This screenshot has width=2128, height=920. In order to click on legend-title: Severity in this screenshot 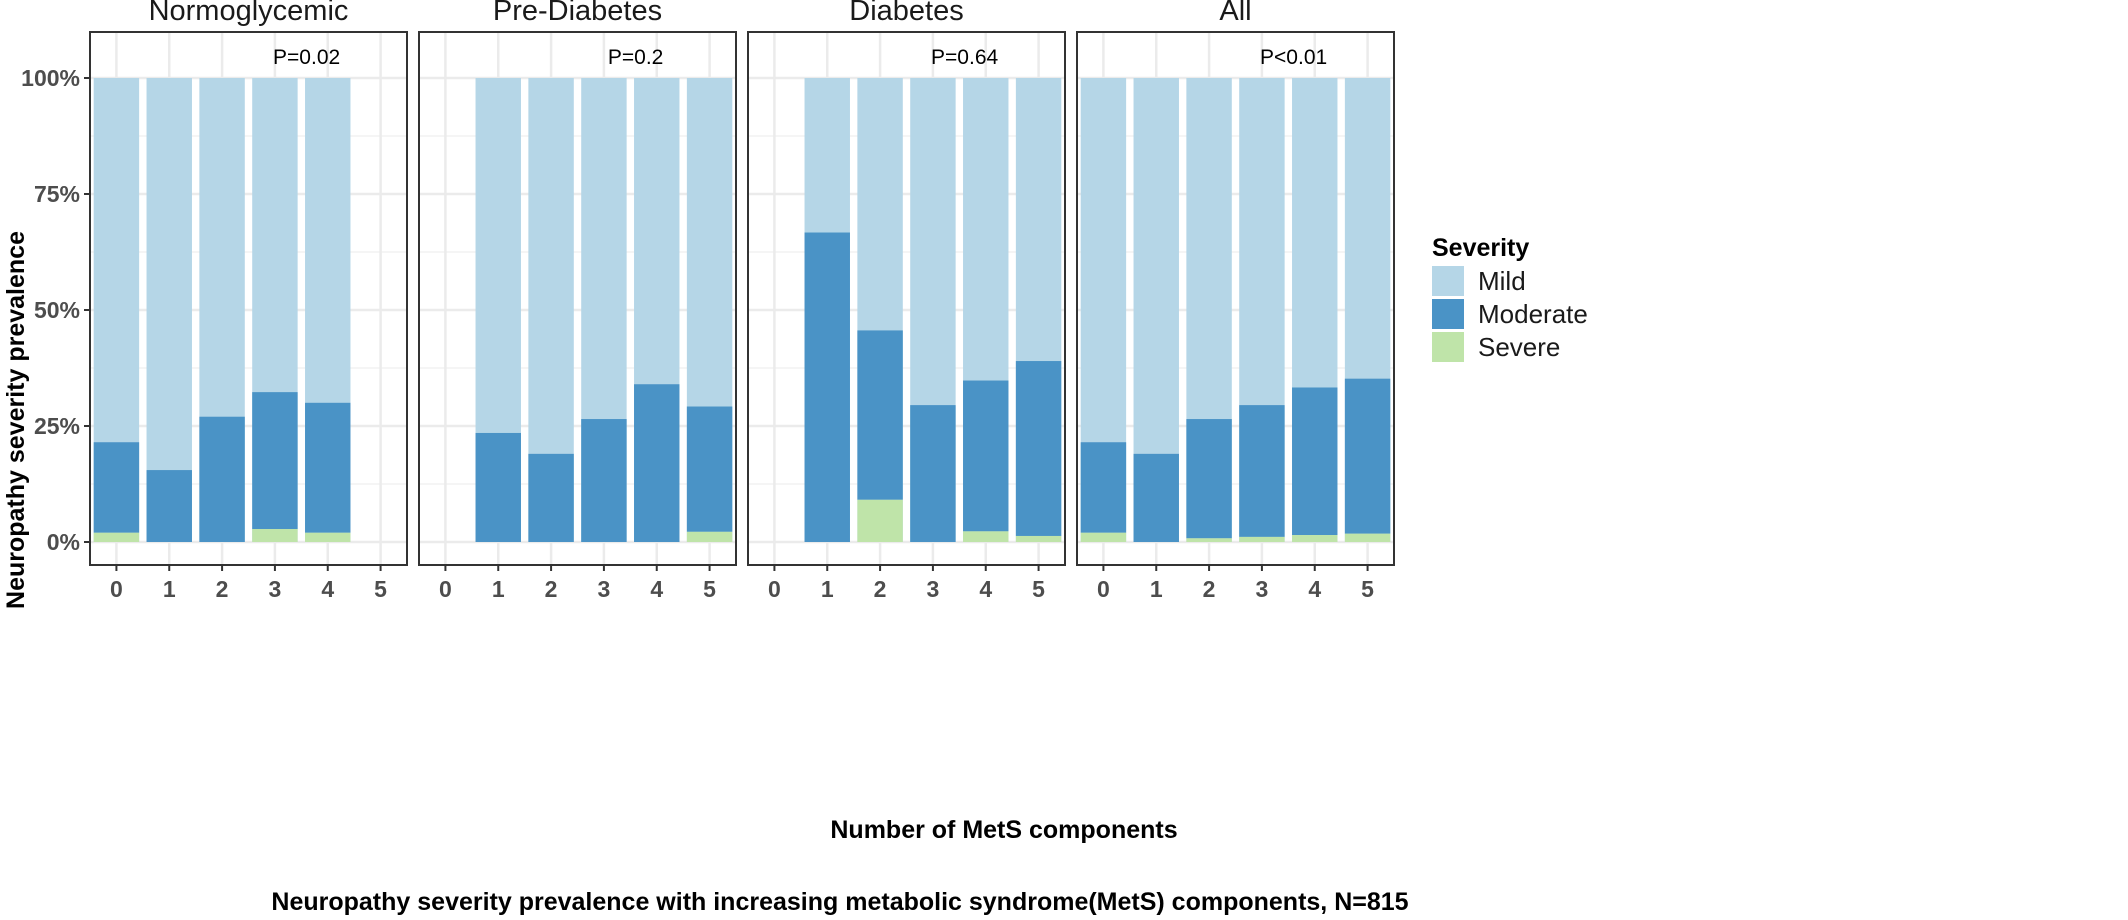, I will do `click(1480, 248)`.